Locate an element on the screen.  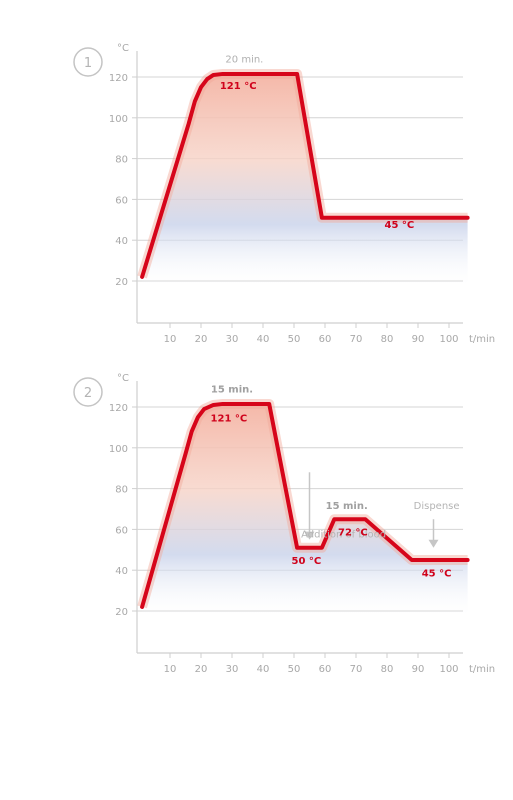
badge-number-1: 1 is located at coordinates (88, 63).